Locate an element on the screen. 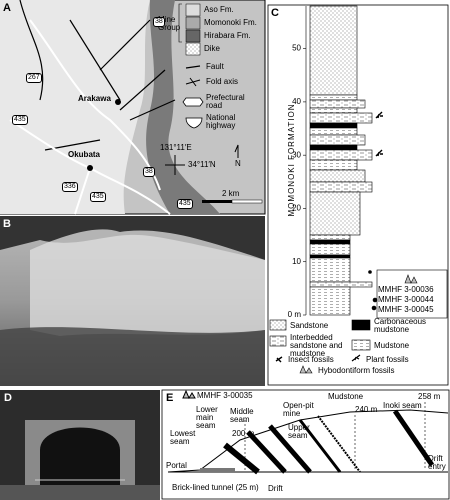 The image size is (450, 500). section-label: Lowest seam is located at coordinates (183, 437).